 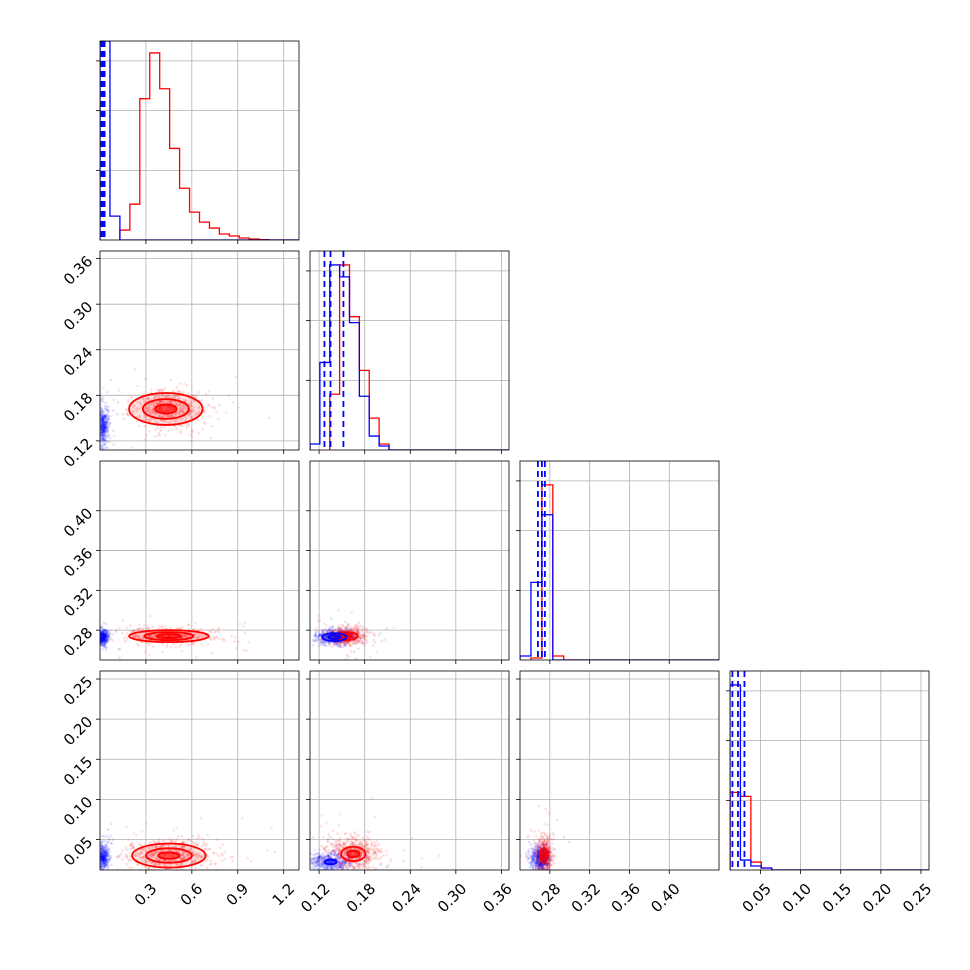 What do you see at coordinates (169, 636) in the screenshot?
I see `red-contour` at bounding box center [169, 636].